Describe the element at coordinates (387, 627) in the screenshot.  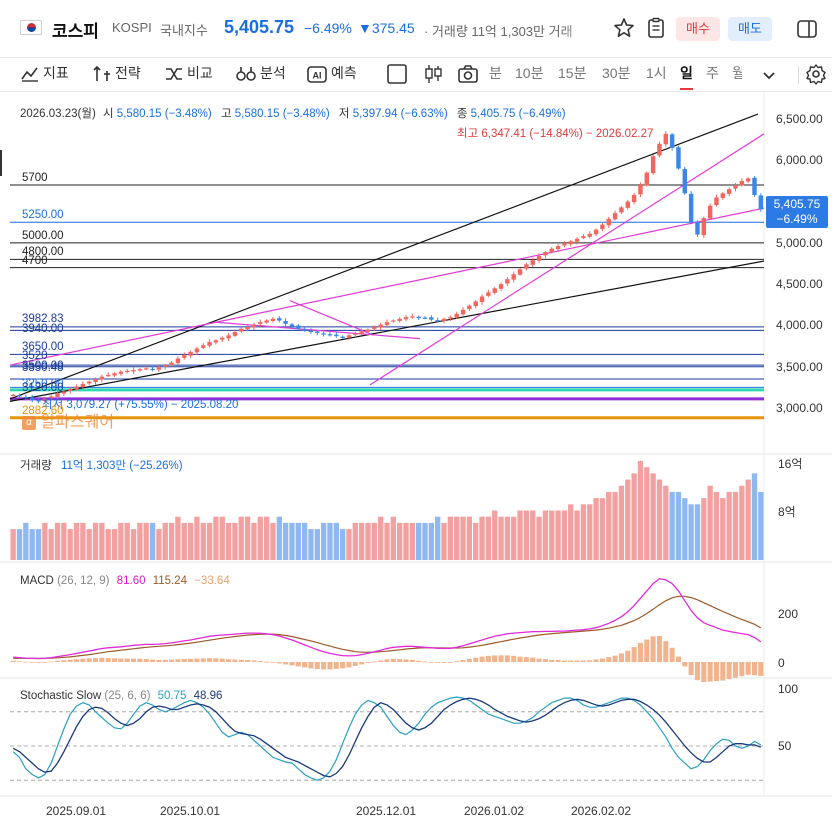
I see `macd-signal-line` at that location.